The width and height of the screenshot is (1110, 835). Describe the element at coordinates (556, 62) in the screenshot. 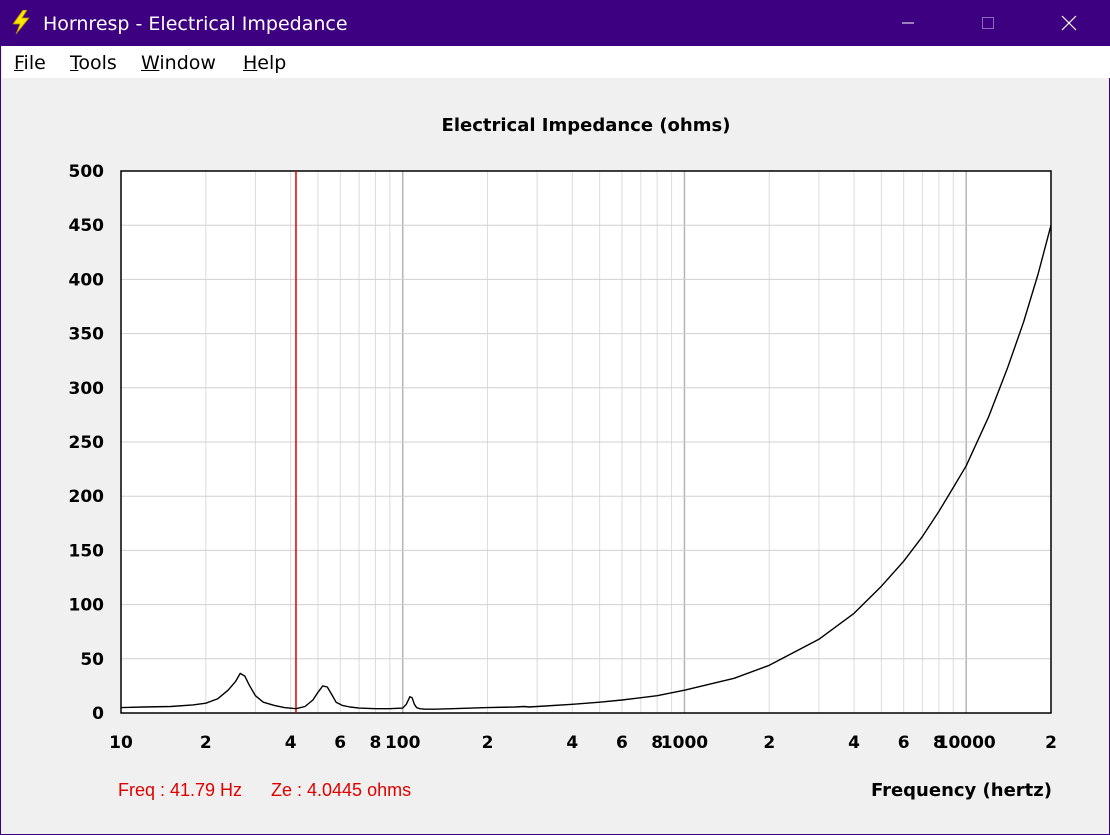

I see `menu-bar: File Tools Window Help` at that location.